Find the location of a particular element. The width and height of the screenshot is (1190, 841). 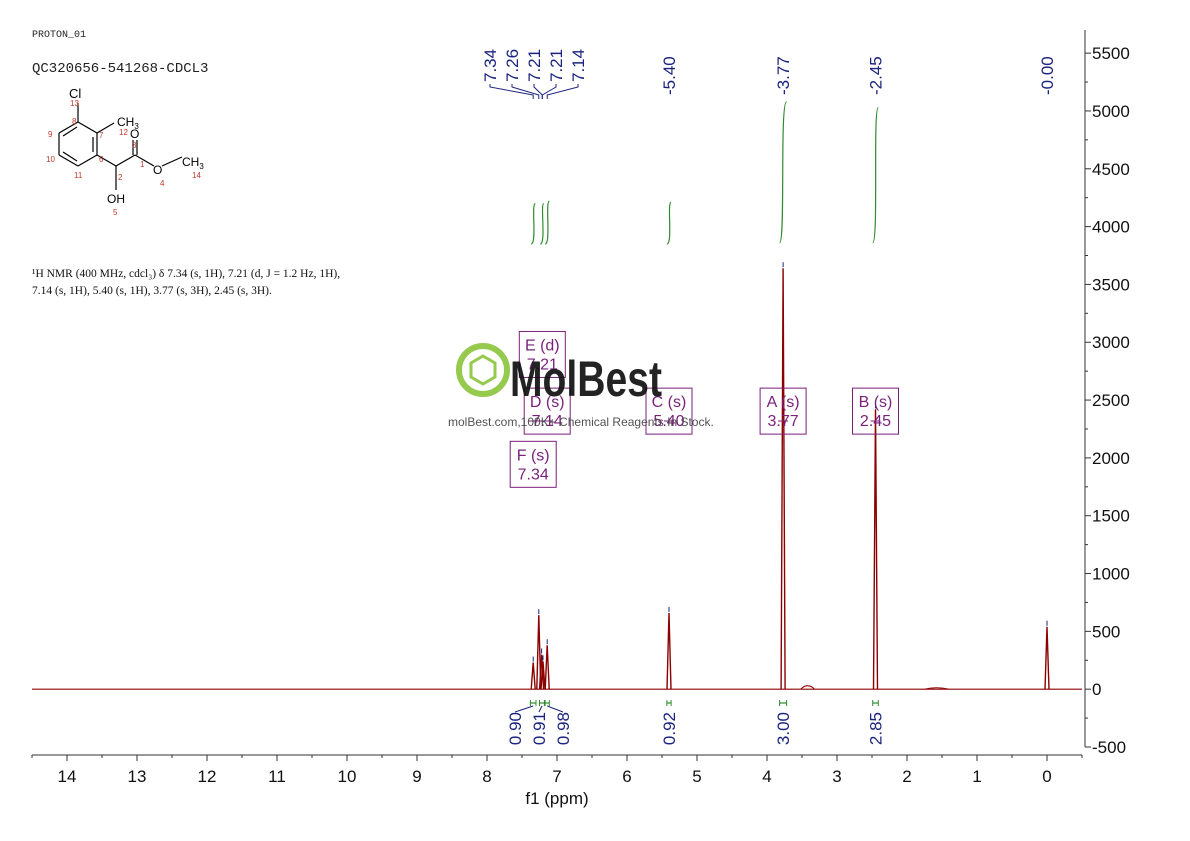

x-axis-title: f1 (ppm) is located at coordinates (556, 798).